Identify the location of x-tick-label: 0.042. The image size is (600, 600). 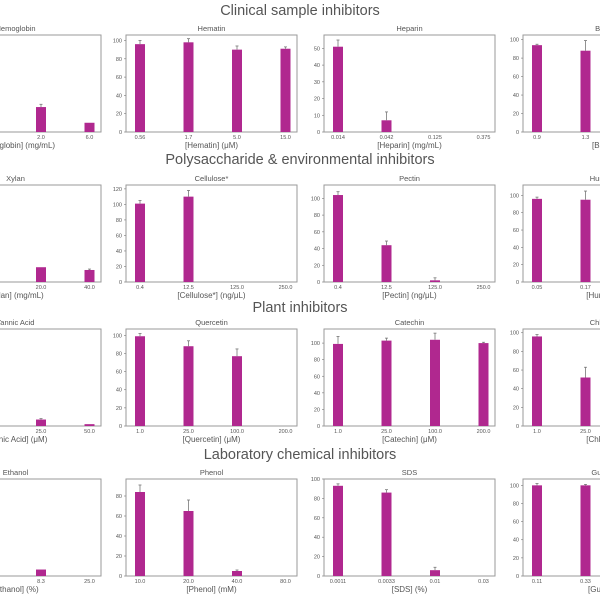
(387, 138).